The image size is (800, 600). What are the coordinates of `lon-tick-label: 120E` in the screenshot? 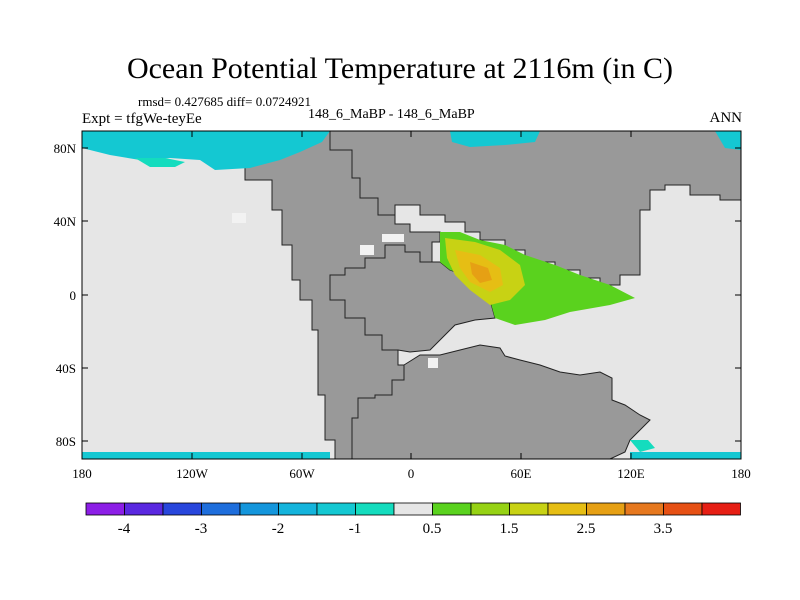 It's located at (631, 473).